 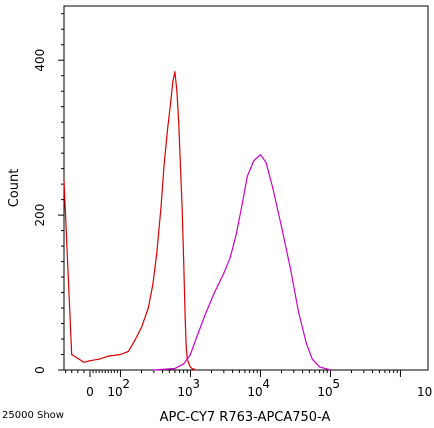 What do you see at coordinates (266, 384) in the screenshot?
I see `x-tick-label-exponent: 4` at bounding box center [266, 384].